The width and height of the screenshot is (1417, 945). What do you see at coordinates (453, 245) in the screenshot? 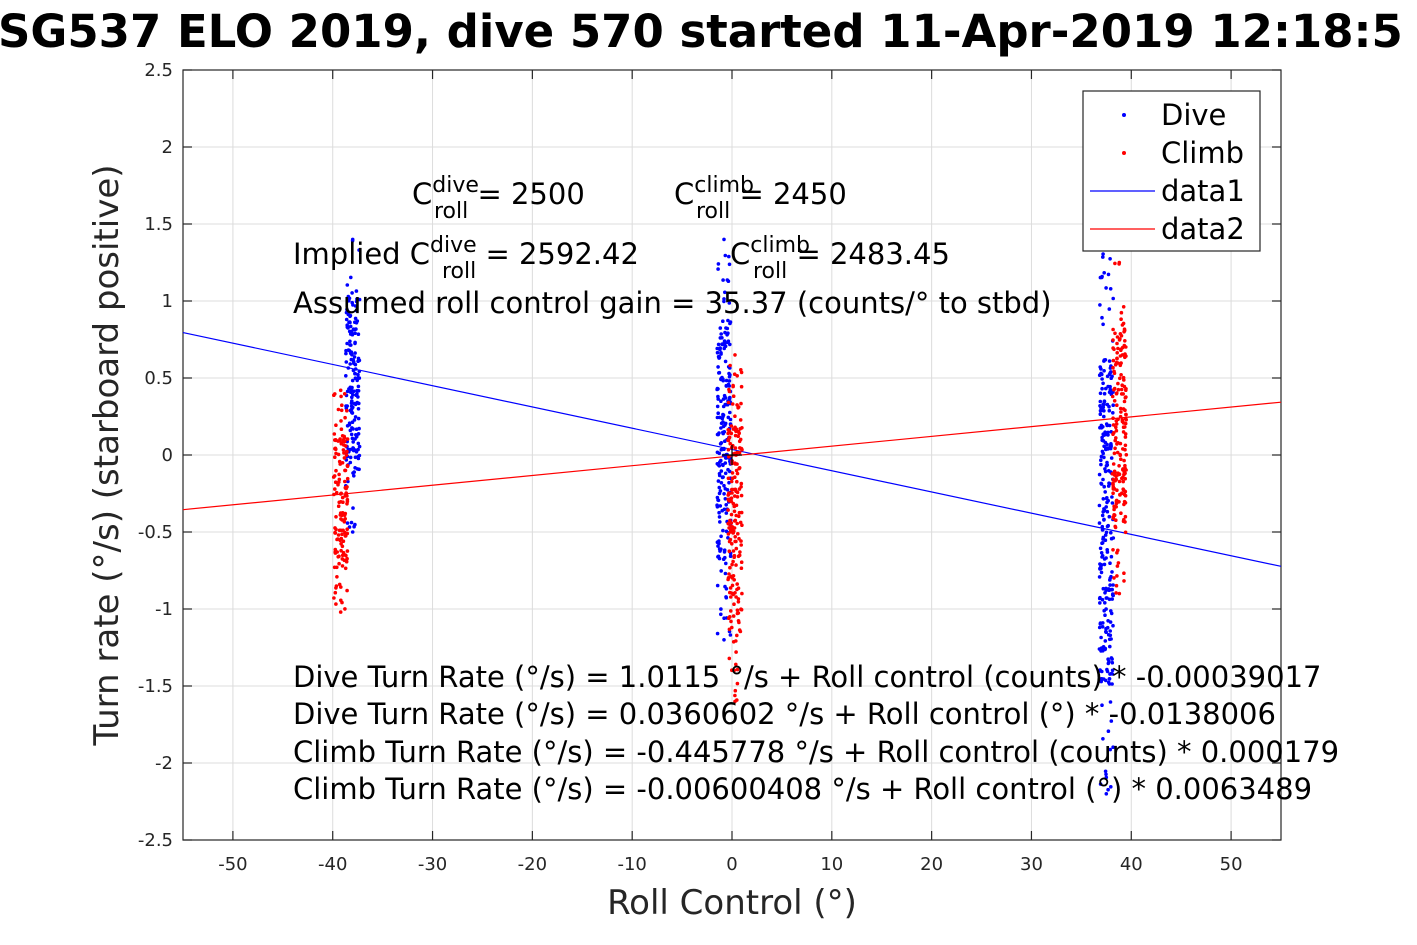
I see `implied-dive-sup: dive` at bounding box center [453, 245].